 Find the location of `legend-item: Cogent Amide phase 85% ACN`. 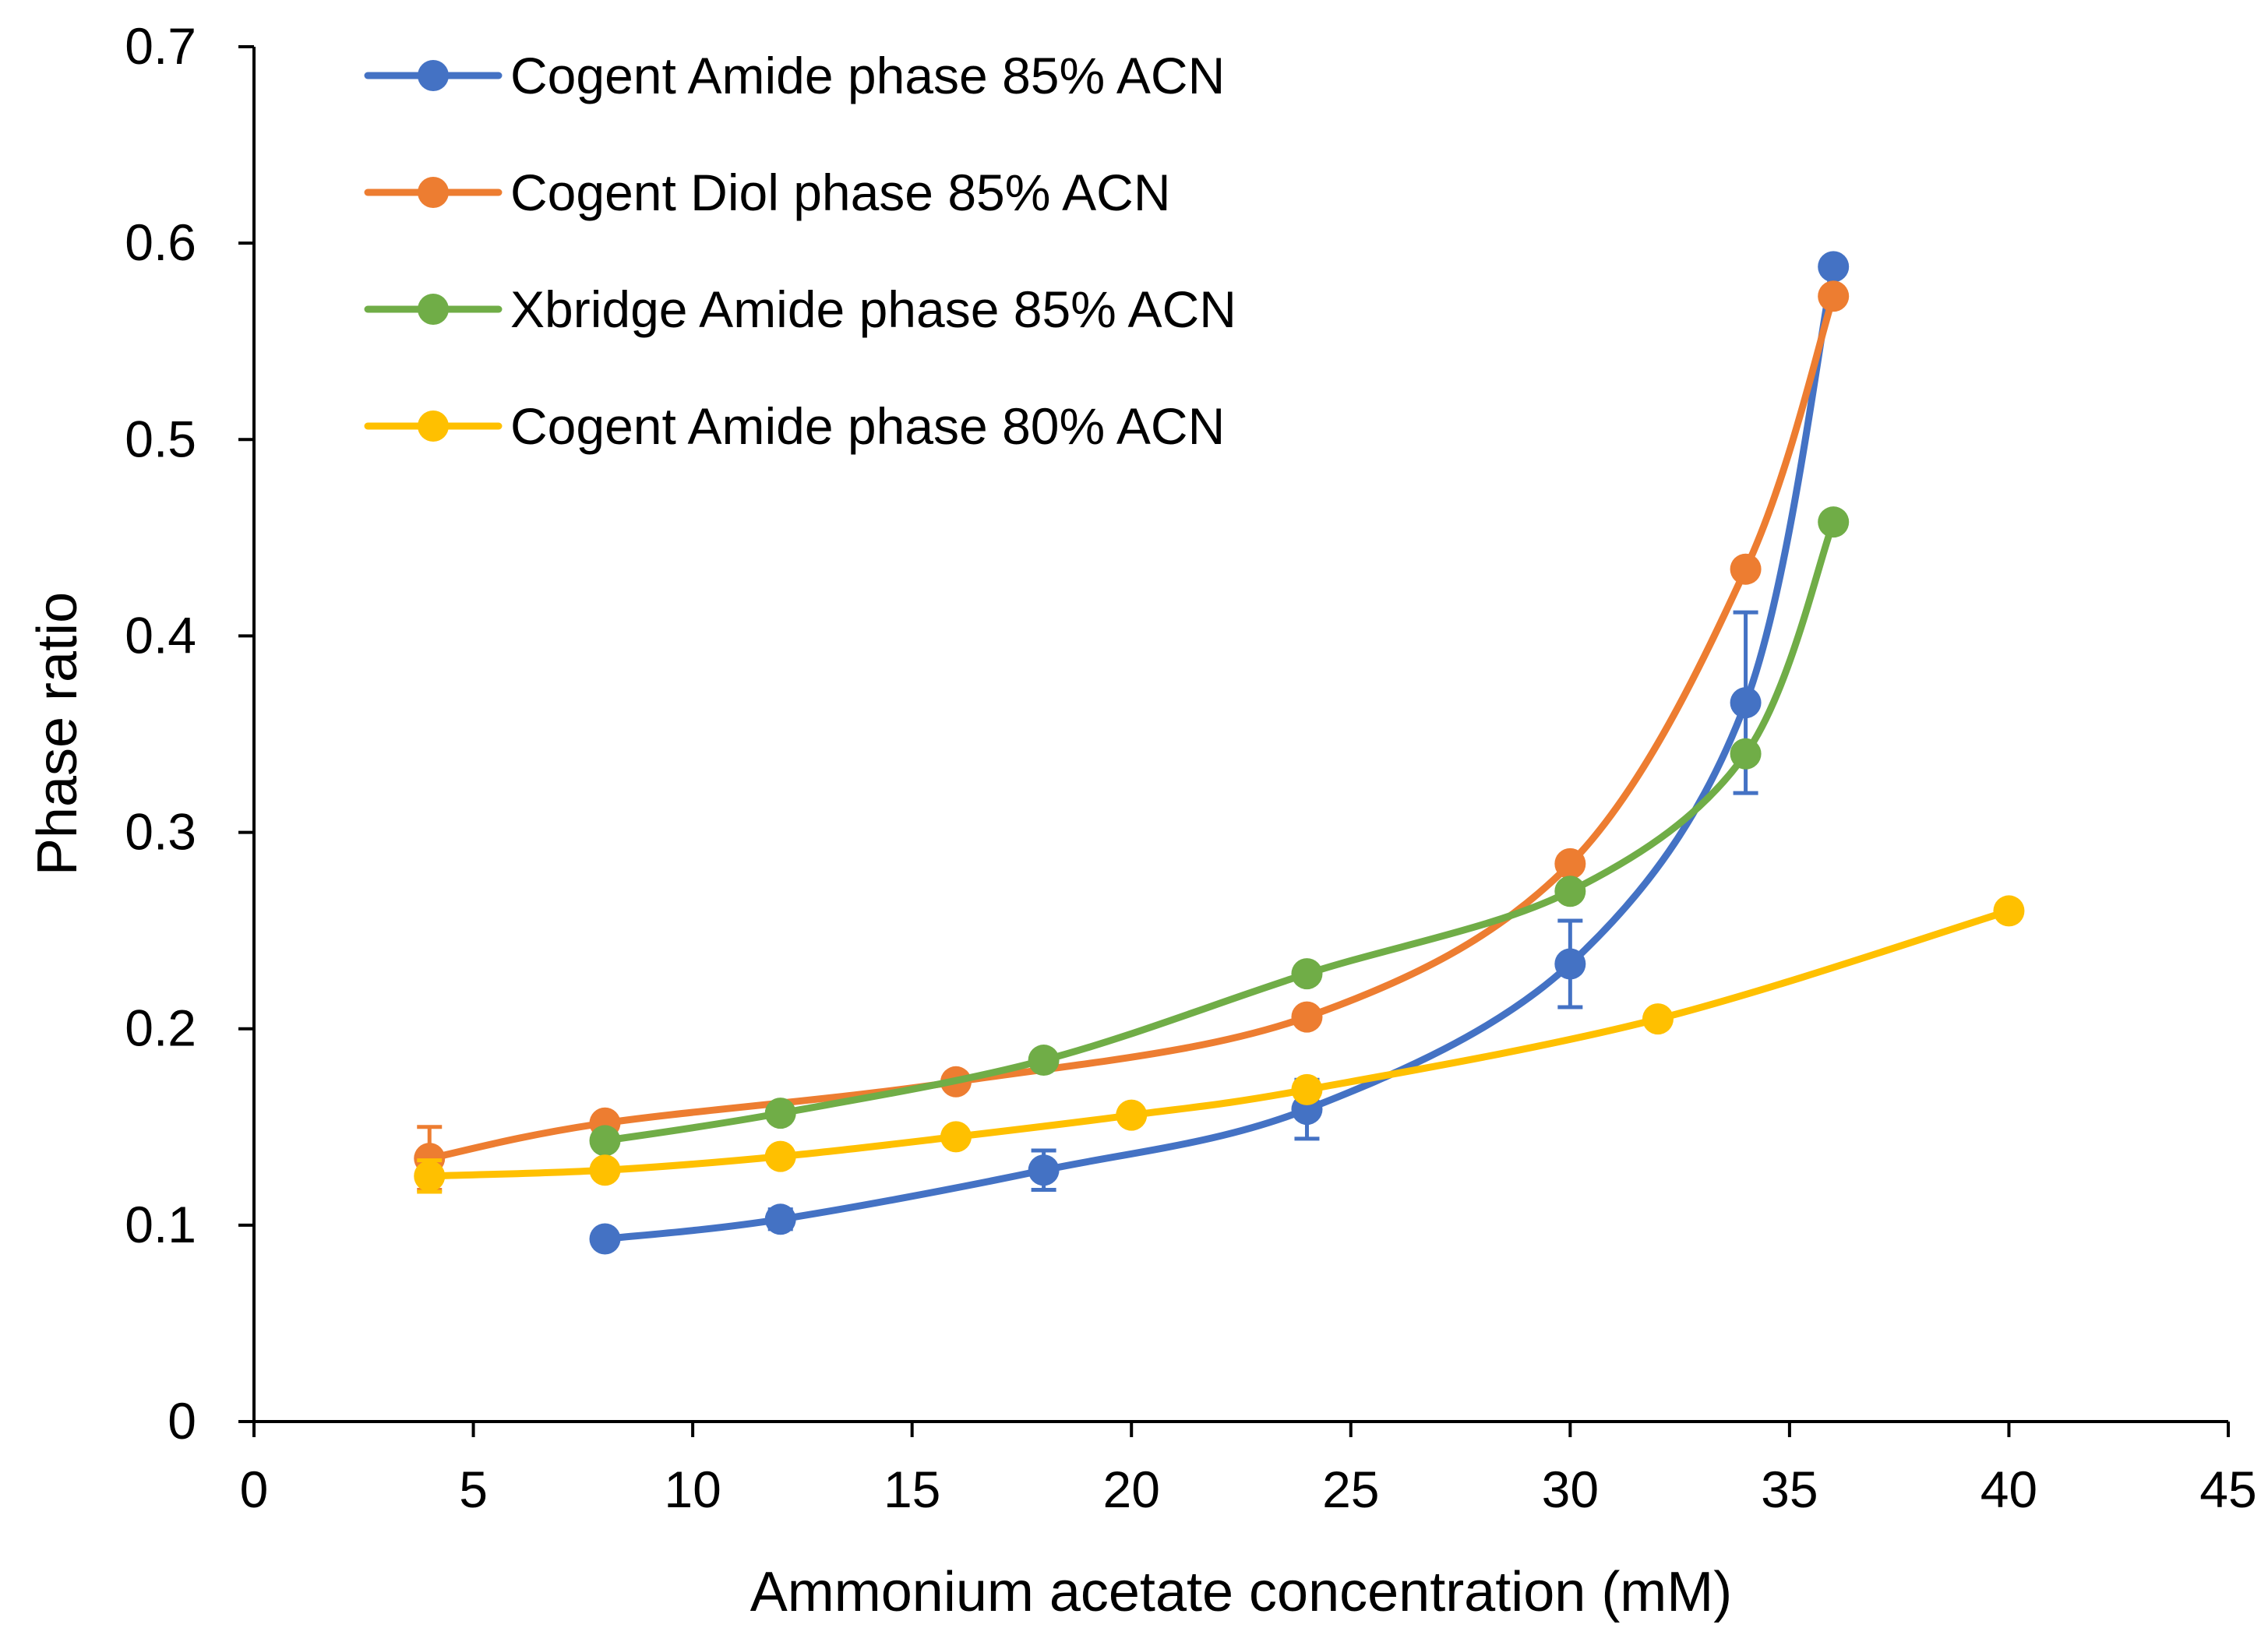

legend-item: Cogent Amide phase 85% ACN is located at coordinates (794, 75).